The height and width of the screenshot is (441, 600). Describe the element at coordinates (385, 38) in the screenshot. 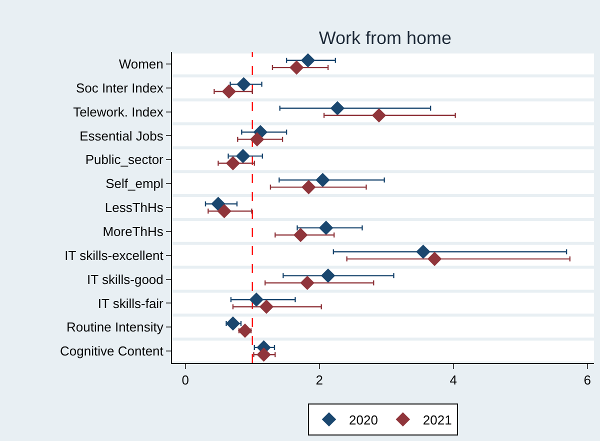

I see `chart-title: Work from home` at that location.